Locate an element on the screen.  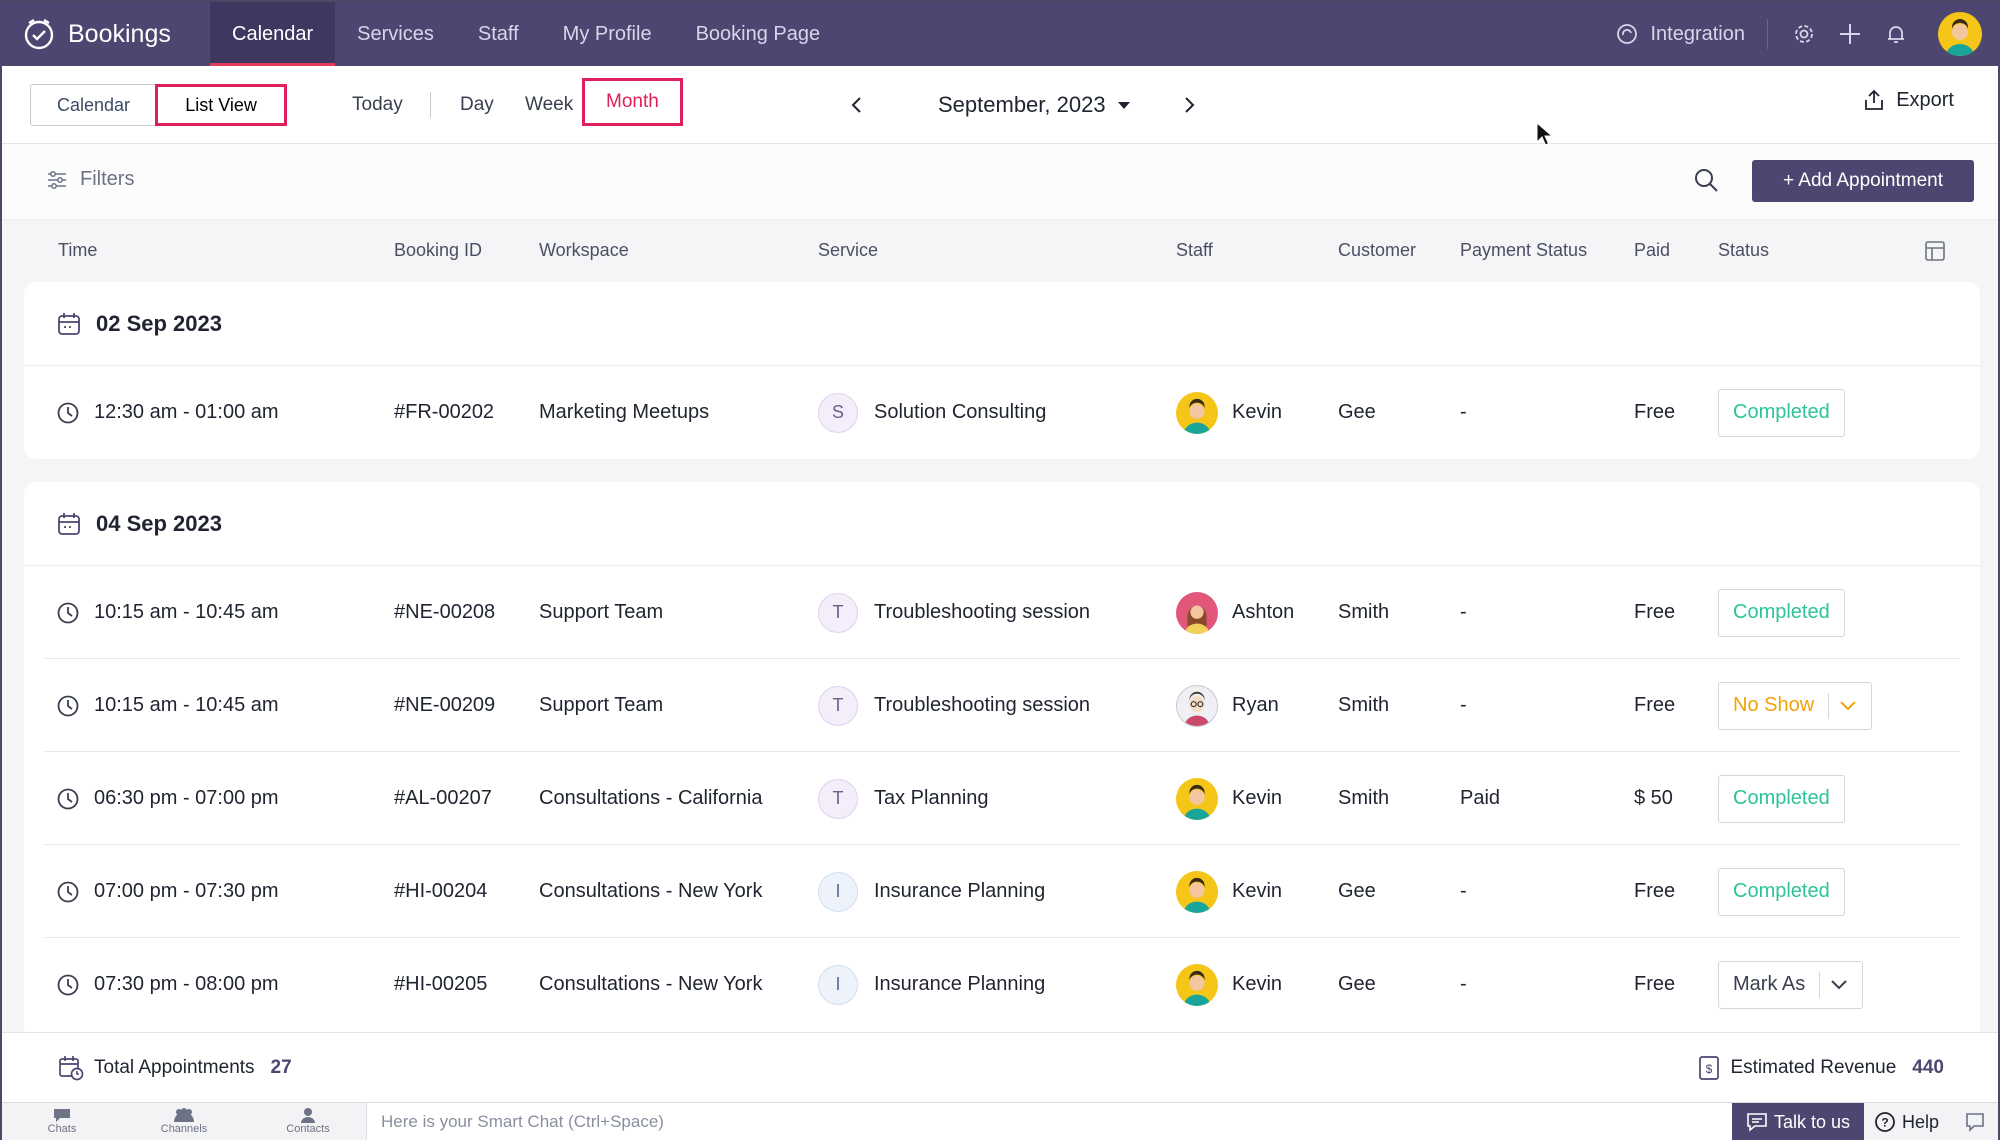
column-header-workspace: Workspace is located at coordinates (584, 250).